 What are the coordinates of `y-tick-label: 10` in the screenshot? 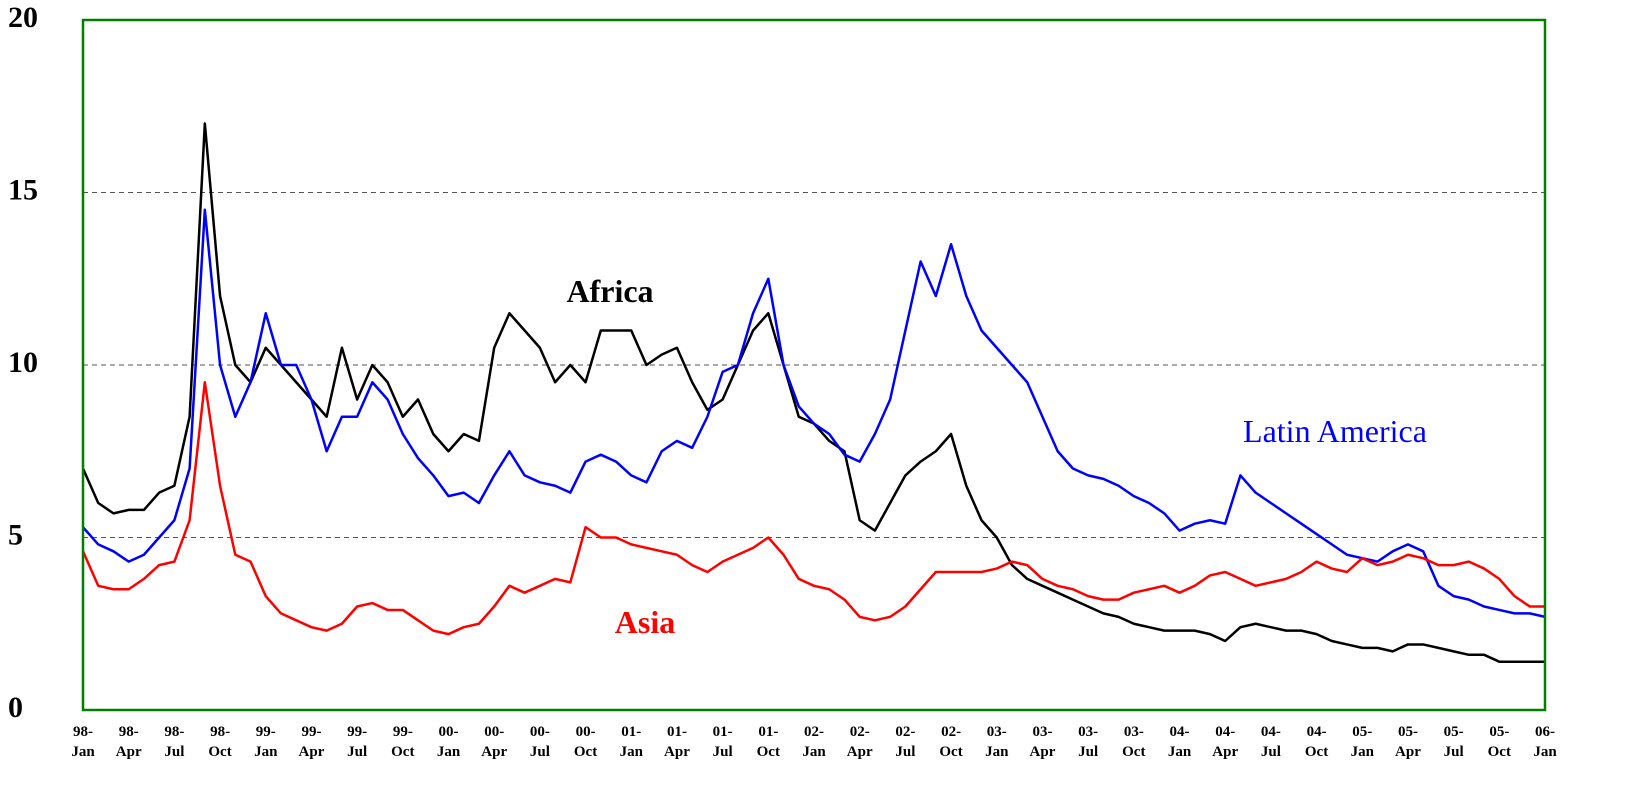 It's located at (23, 362).